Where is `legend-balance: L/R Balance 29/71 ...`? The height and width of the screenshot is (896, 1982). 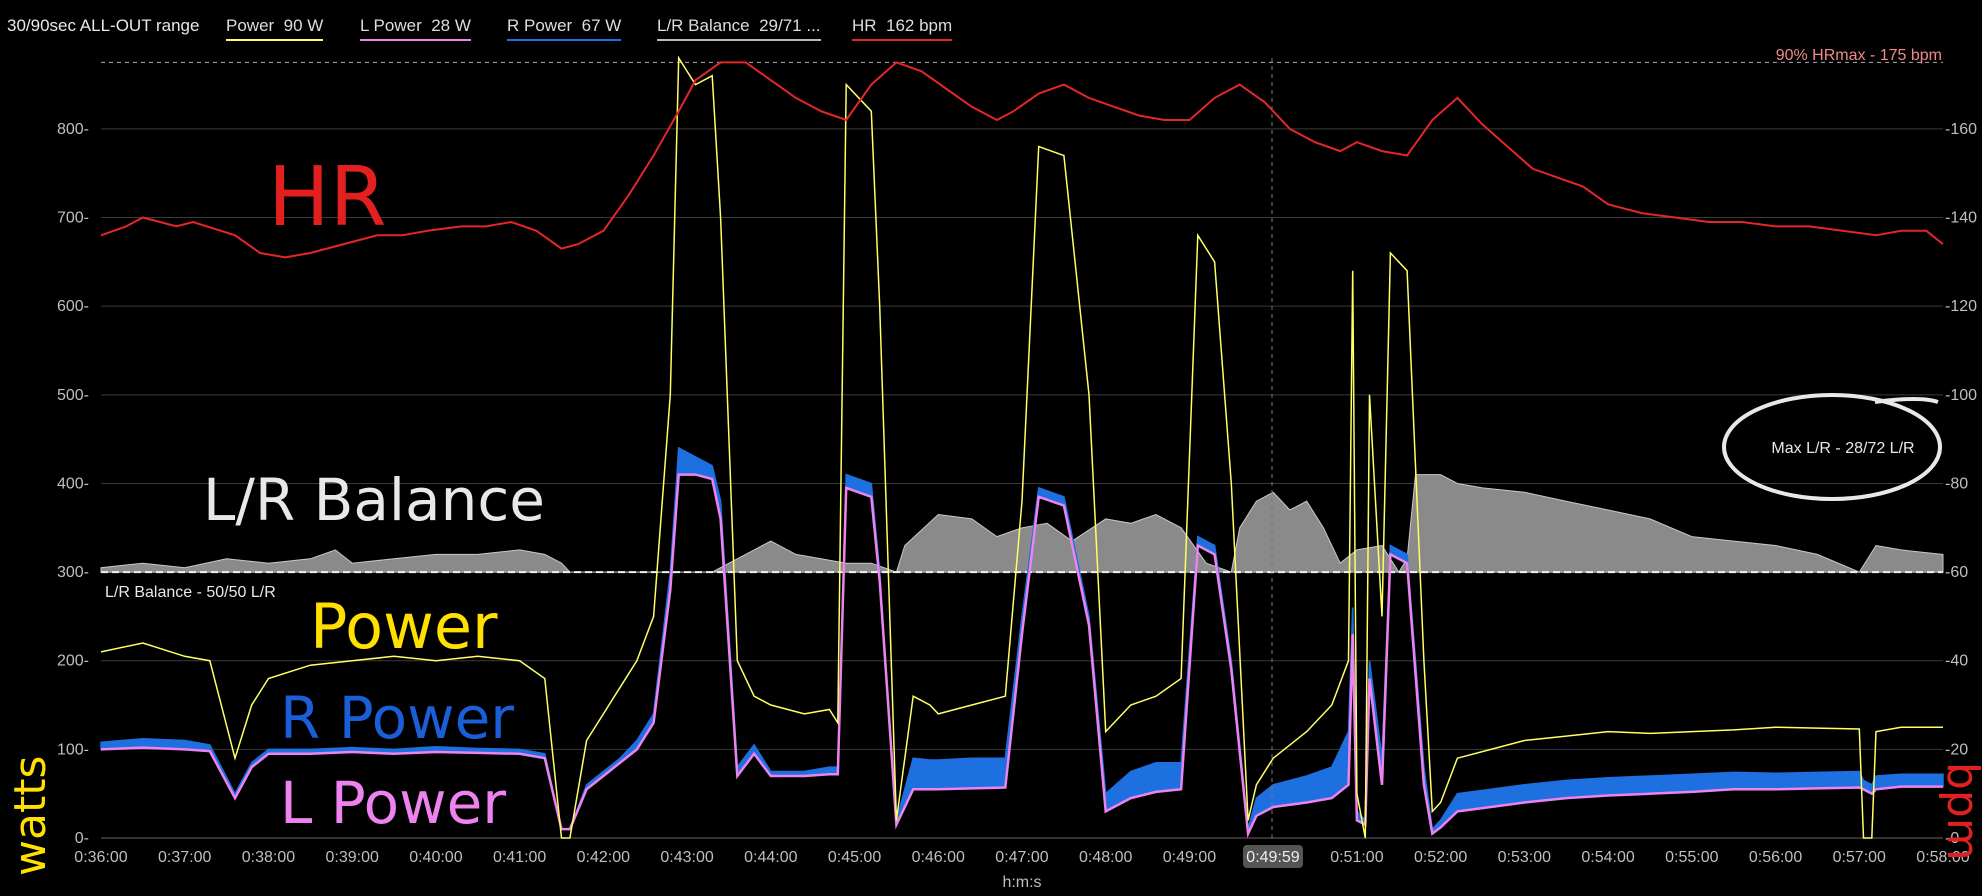
legend-balance: L/R Balance 29/71 ... is located at coordinates (739, 28).